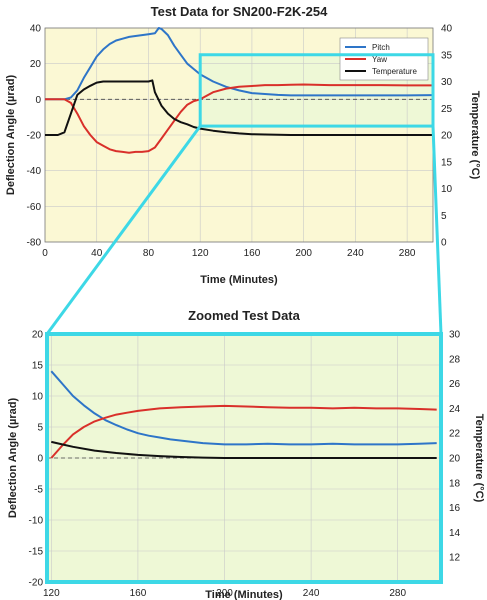  I want to click on zoom-y2-tick-label: 12, so click(455, 558).